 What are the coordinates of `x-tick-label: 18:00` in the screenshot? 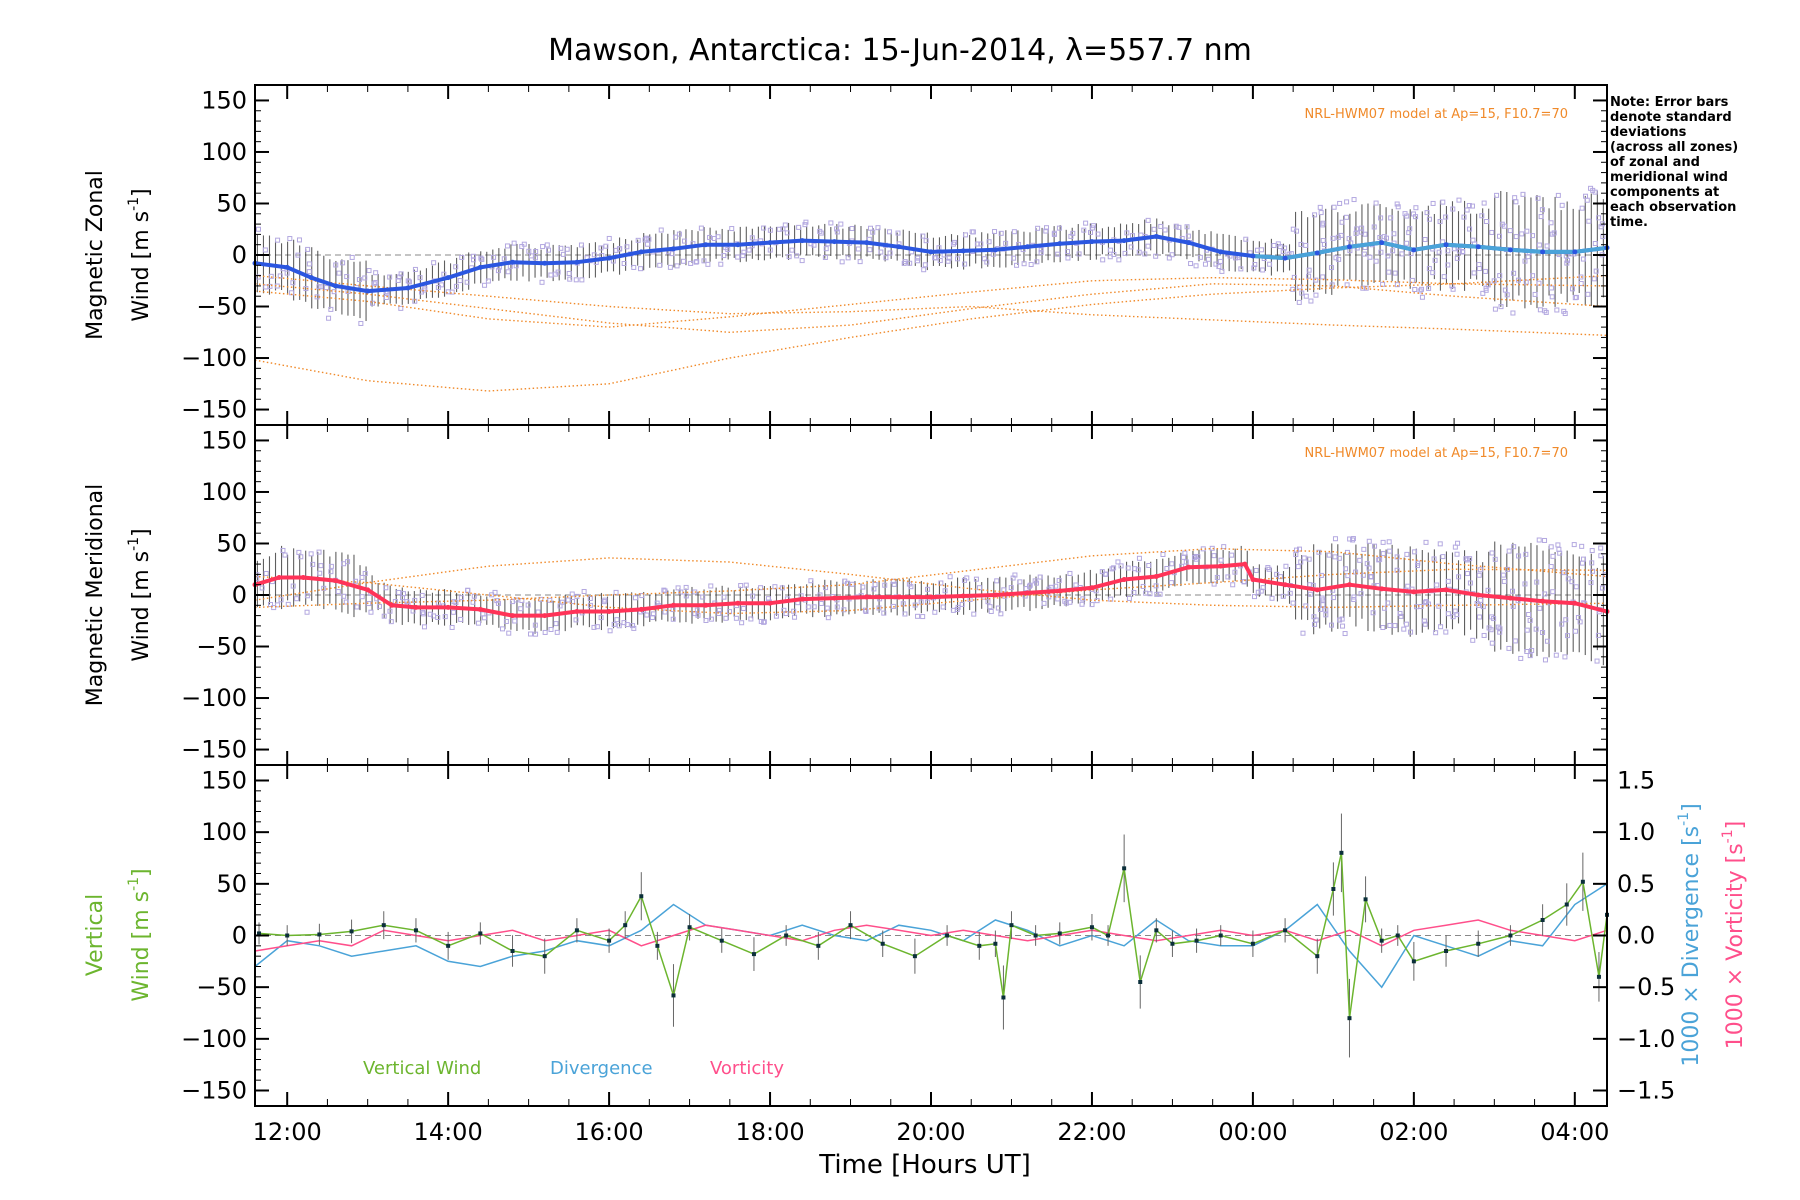 It's located at (769, 1132).